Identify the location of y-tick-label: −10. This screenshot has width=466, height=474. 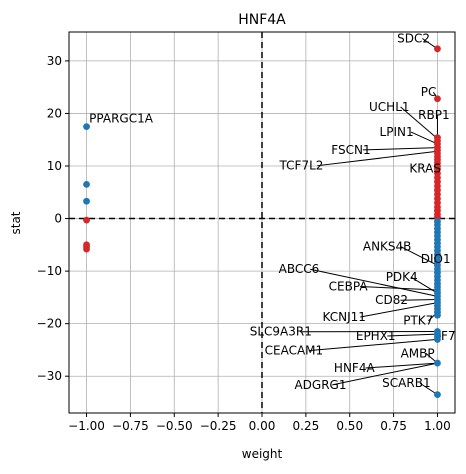
(49, 271).